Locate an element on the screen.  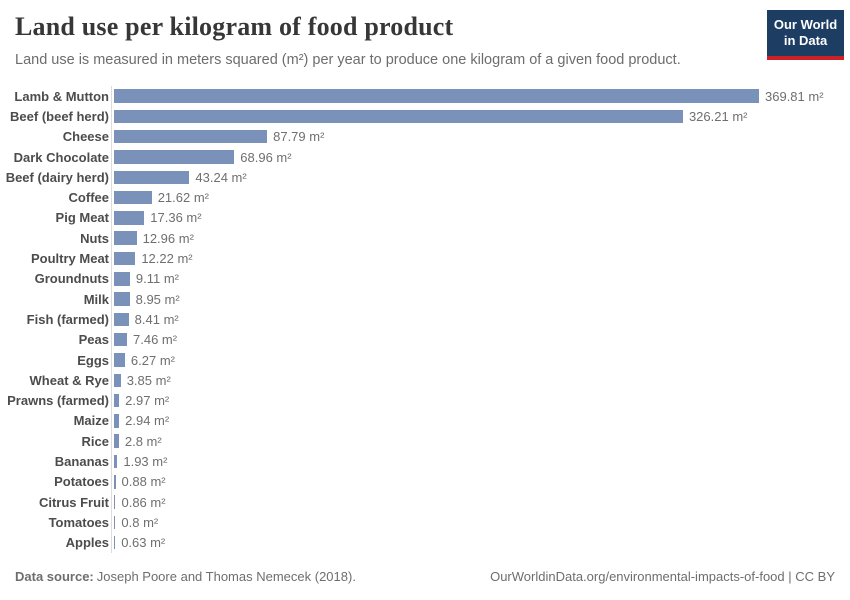
bar-wrap: 2.94 m² is located at coordinates (482, 420).